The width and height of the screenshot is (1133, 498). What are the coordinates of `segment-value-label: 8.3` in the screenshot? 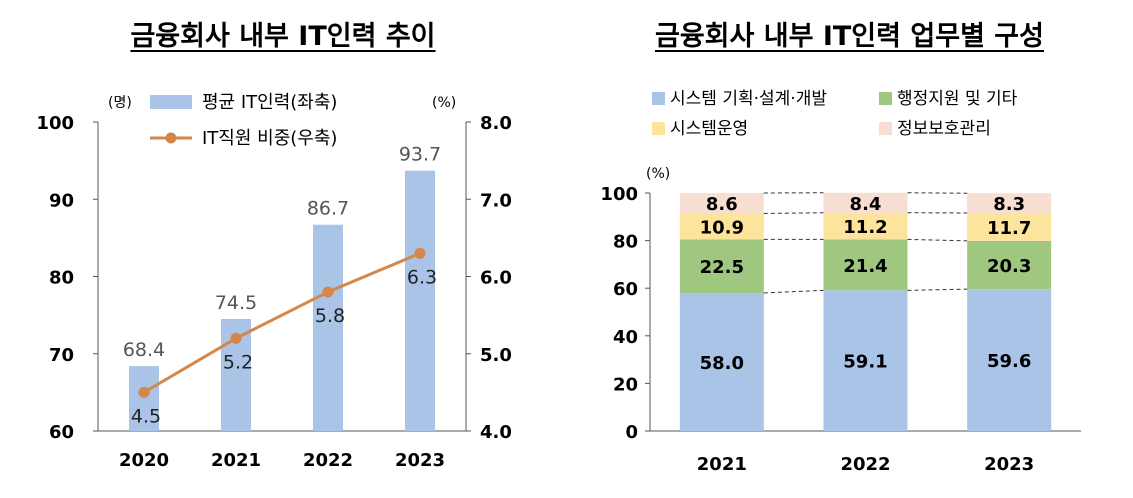 It's located at (1009, 204).